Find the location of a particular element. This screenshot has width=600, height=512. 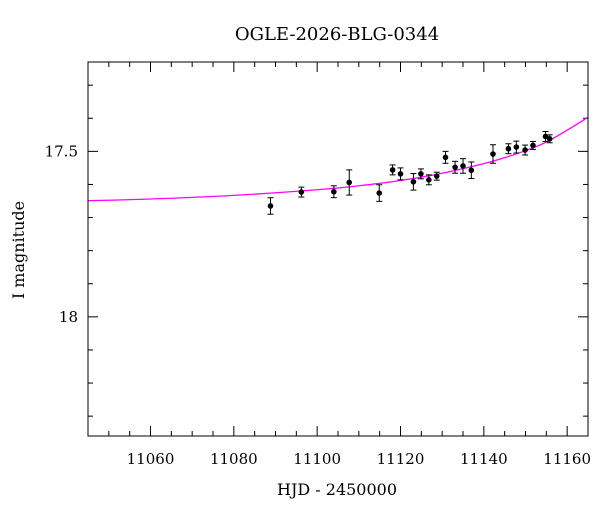

x-tick-label: 11100 is located at coordinates (317, 459).